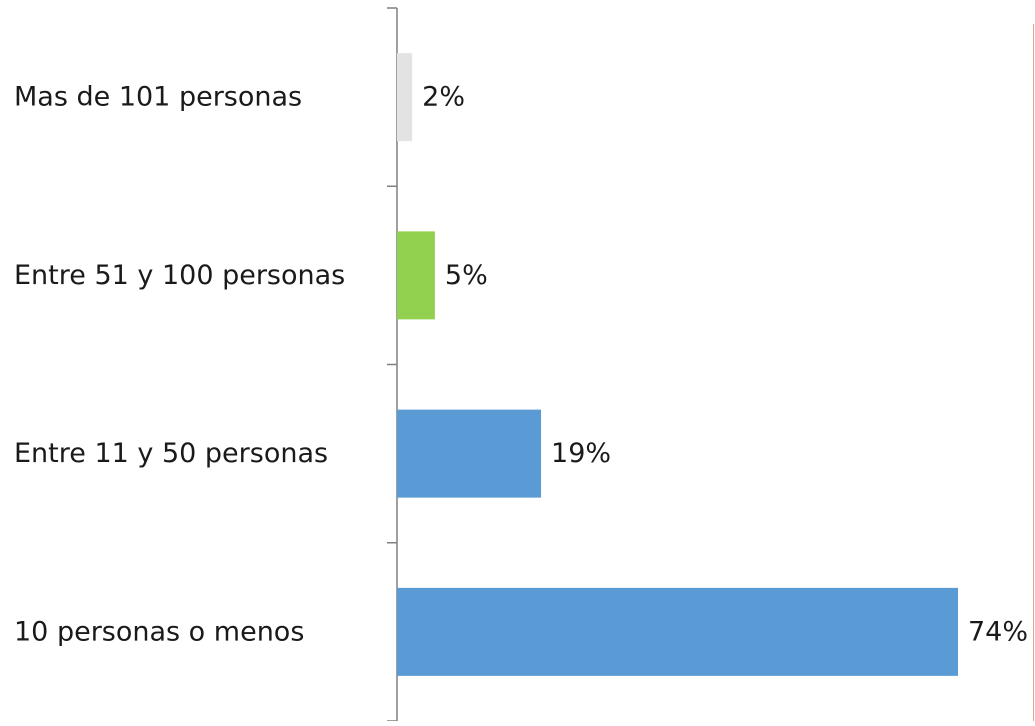  Describe the element at coordinates (581, 453) in the screenshot. I see `value-label: 19%` at that location.